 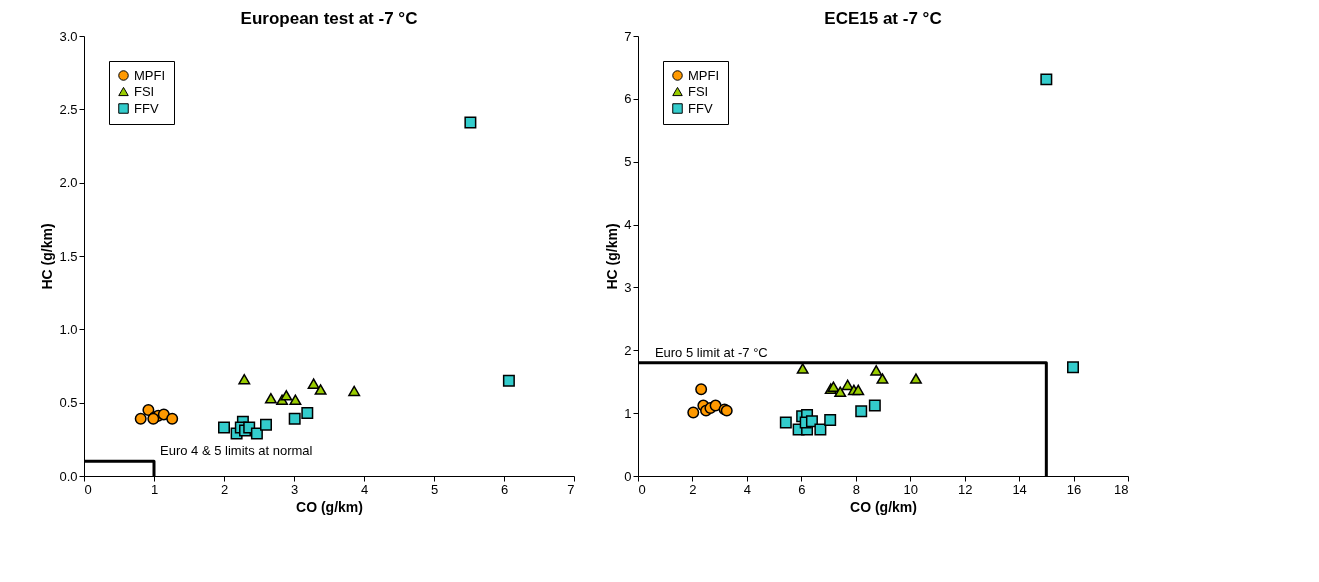 What do you see at coordinates (68, 109) in the screenshot?
I see `y-tick-label: 2.5` at bounding box center [68, 109].